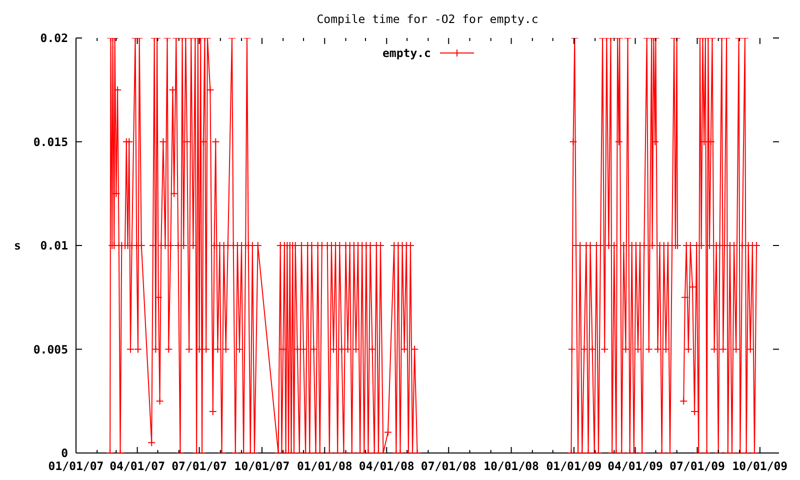  What do you see at coordinates (406, 53) in the screenshot?
I see `legend-label: empty.c` at bounding box center [406, 53].